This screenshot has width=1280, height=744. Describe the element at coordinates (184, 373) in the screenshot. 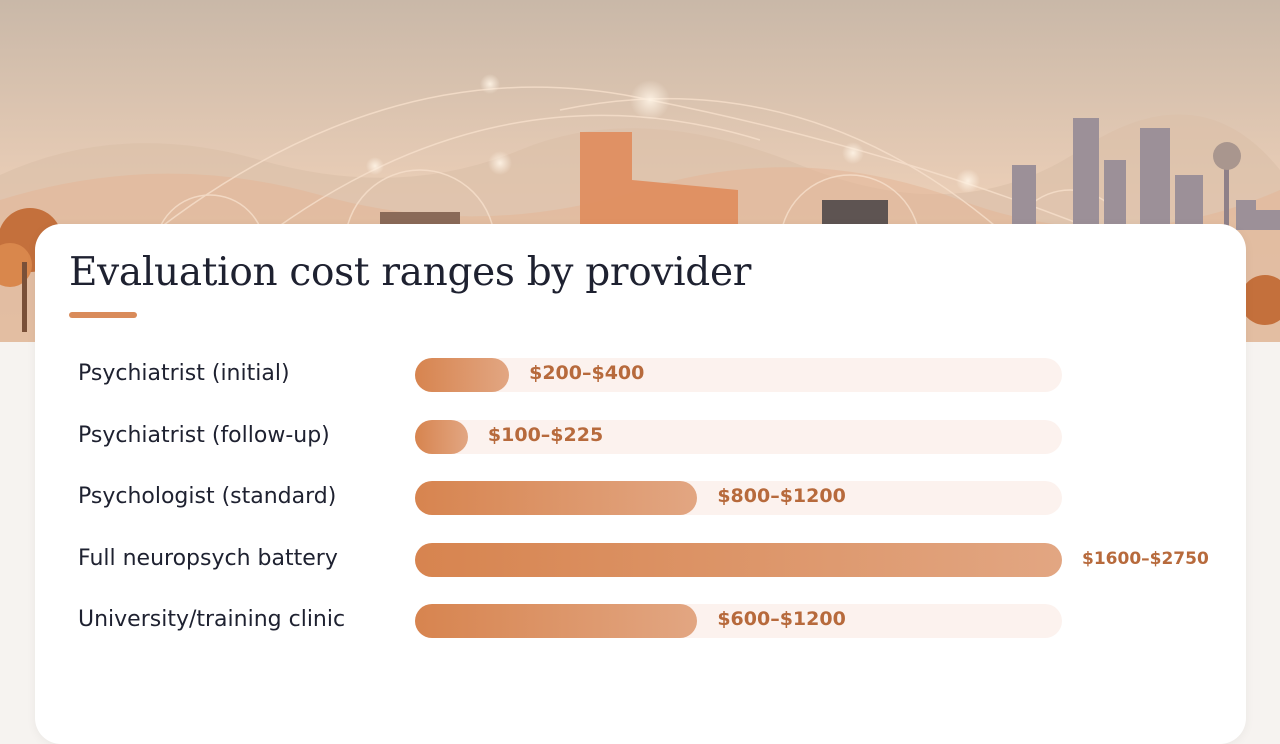

I see `category-label: Psychiatrist (initial)` at that location.